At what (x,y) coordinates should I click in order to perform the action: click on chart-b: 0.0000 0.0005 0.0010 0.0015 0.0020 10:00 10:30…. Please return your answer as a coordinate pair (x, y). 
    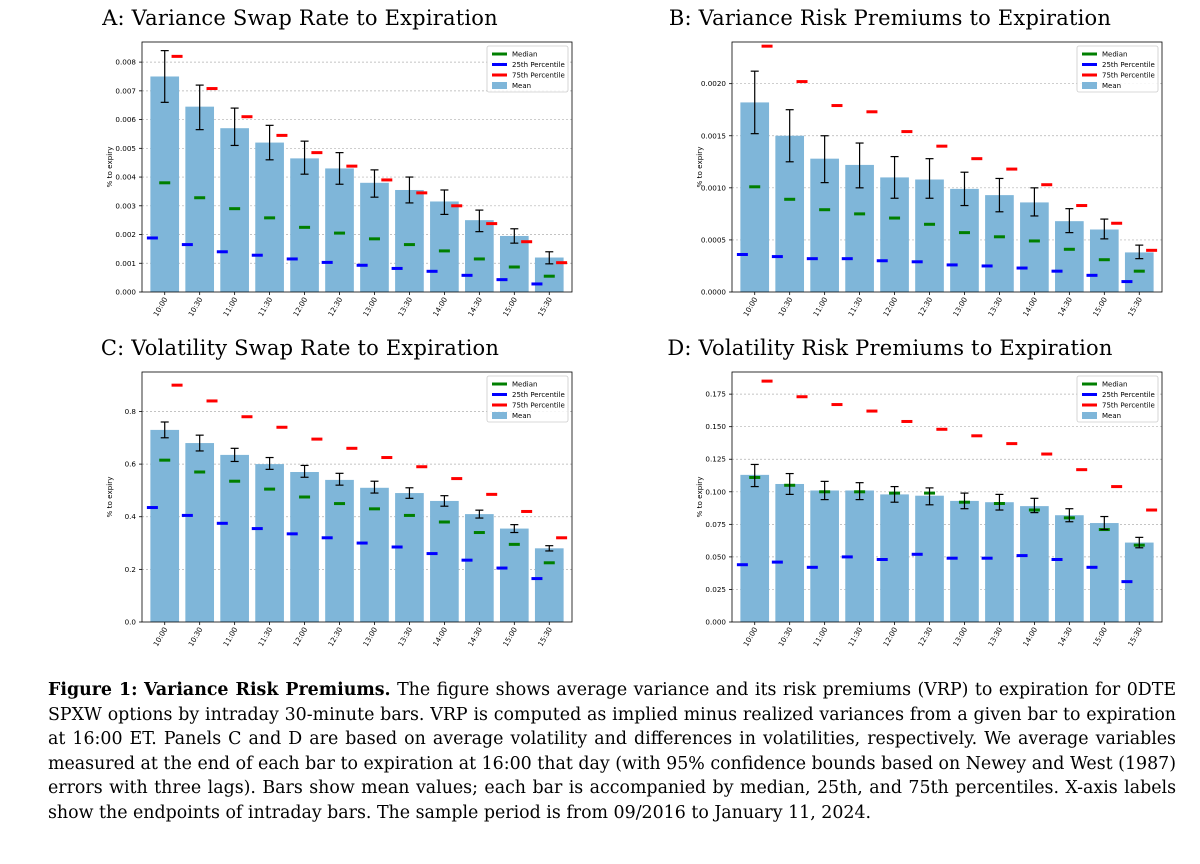
    Looking at the image, I should click on (929, 179).